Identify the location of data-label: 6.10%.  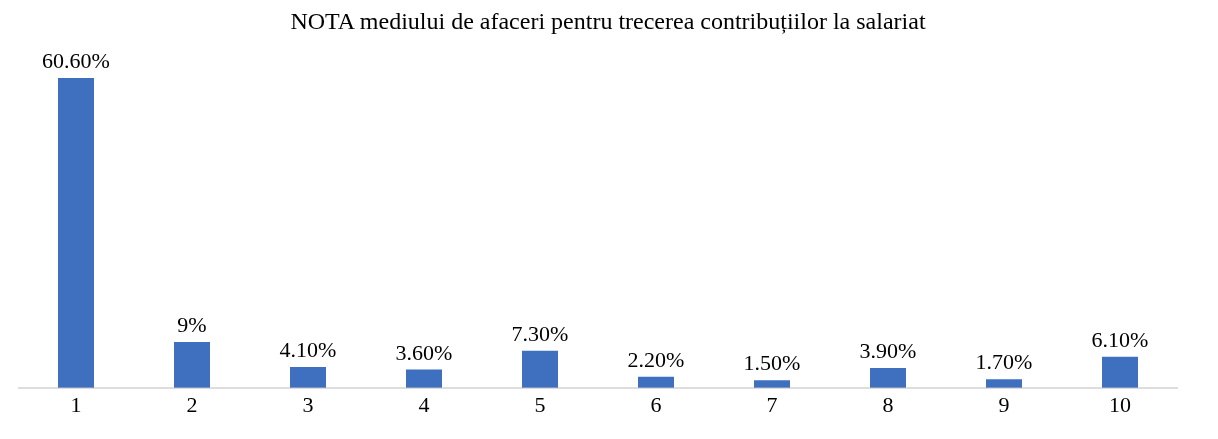
(1120, 339).